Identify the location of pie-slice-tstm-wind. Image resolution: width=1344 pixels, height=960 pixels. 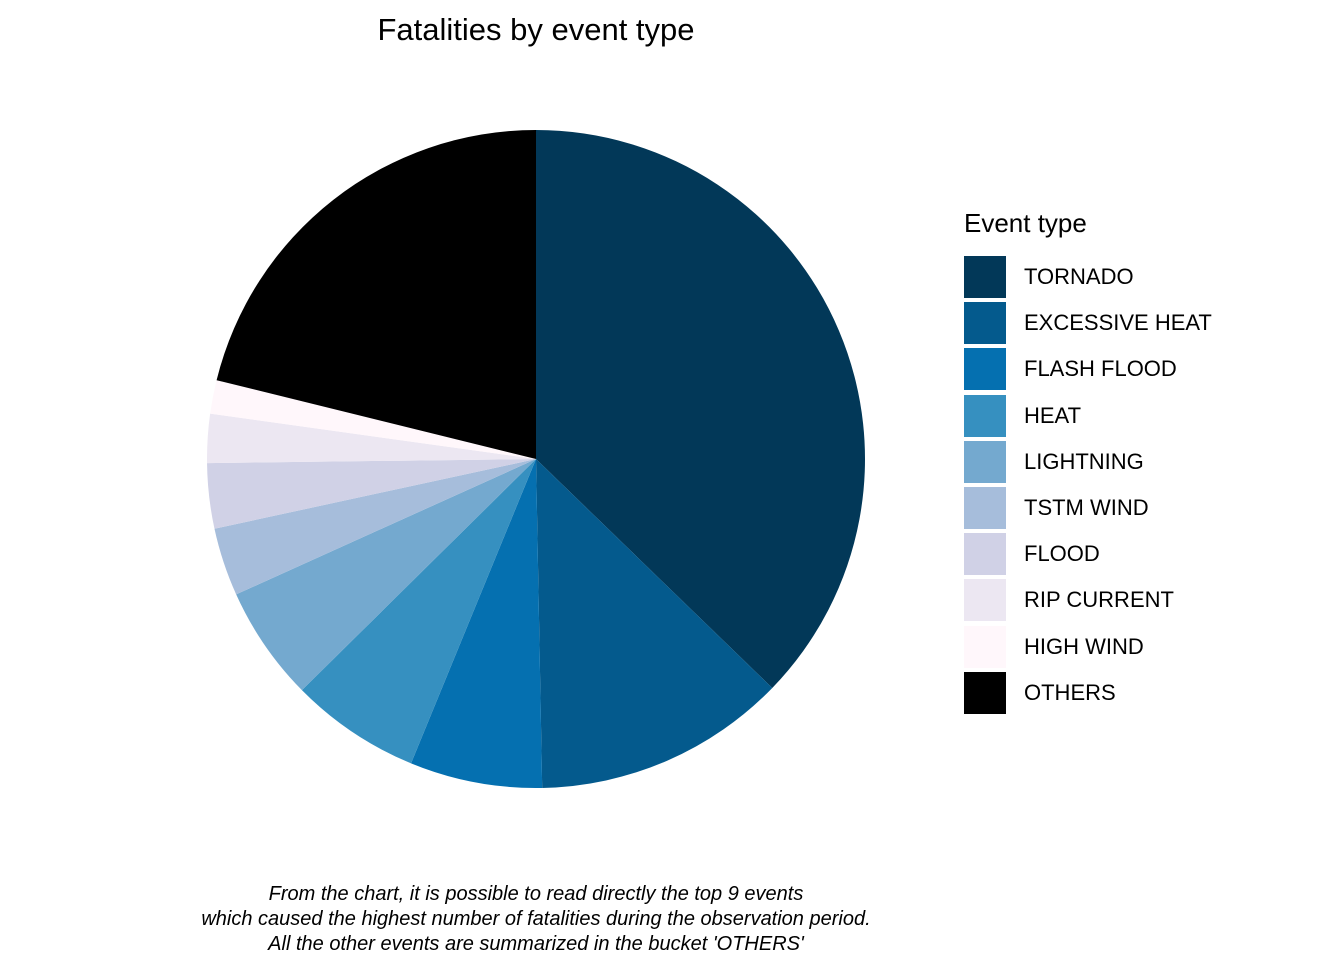
(375, 527).